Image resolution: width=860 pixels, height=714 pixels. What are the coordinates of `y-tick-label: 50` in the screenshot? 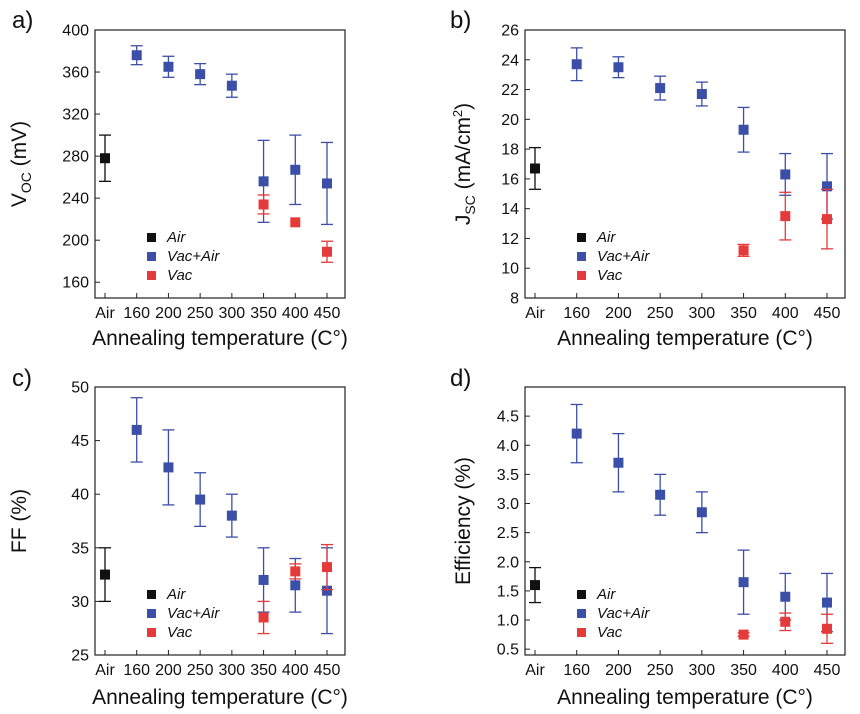 It's located at (80, 388).